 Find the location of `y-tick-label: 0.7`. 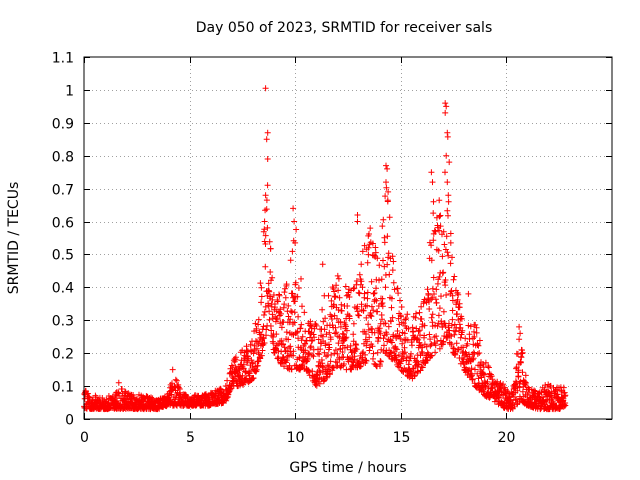

y-tick-label: 0.7 is located at coordinates (63, 191).